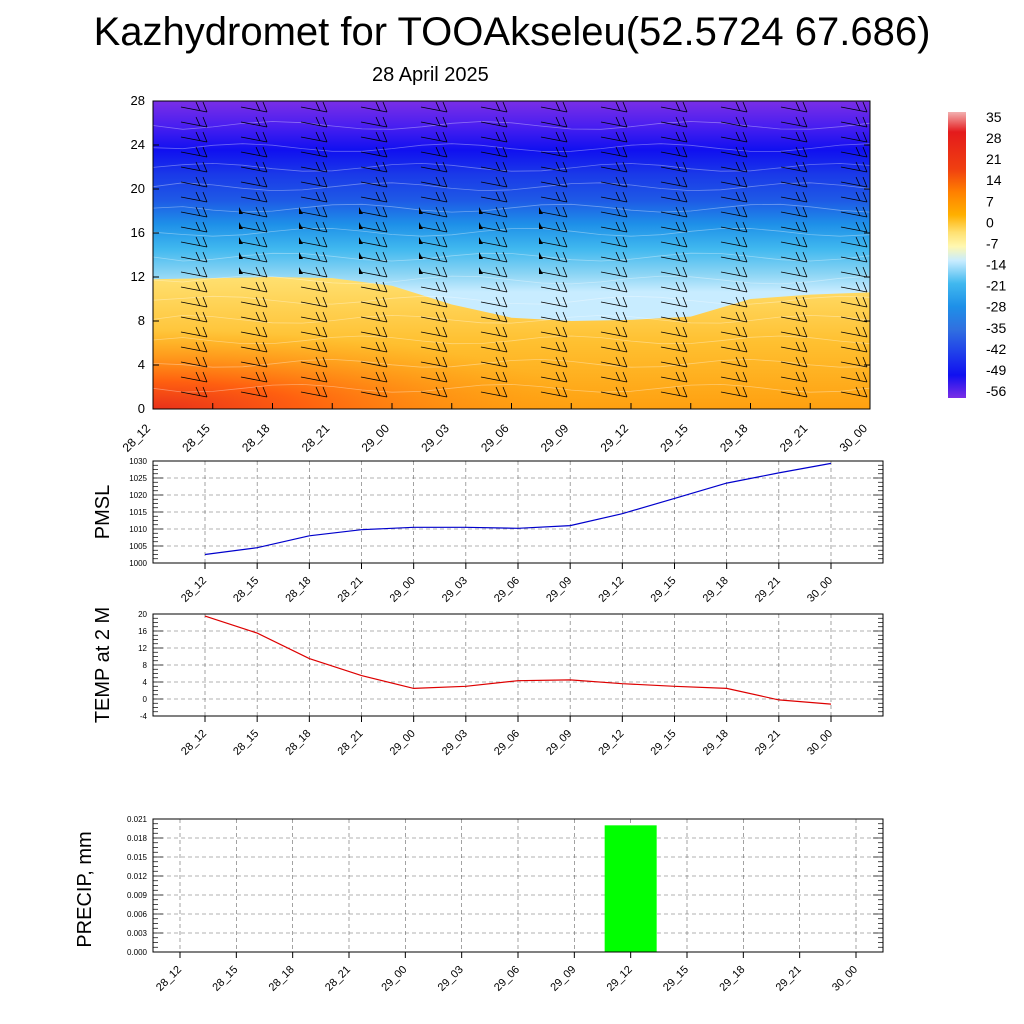  Describe the element at coordinates (138, 563) in the screenshot. I see `y-tick-label: 1000` at that location.